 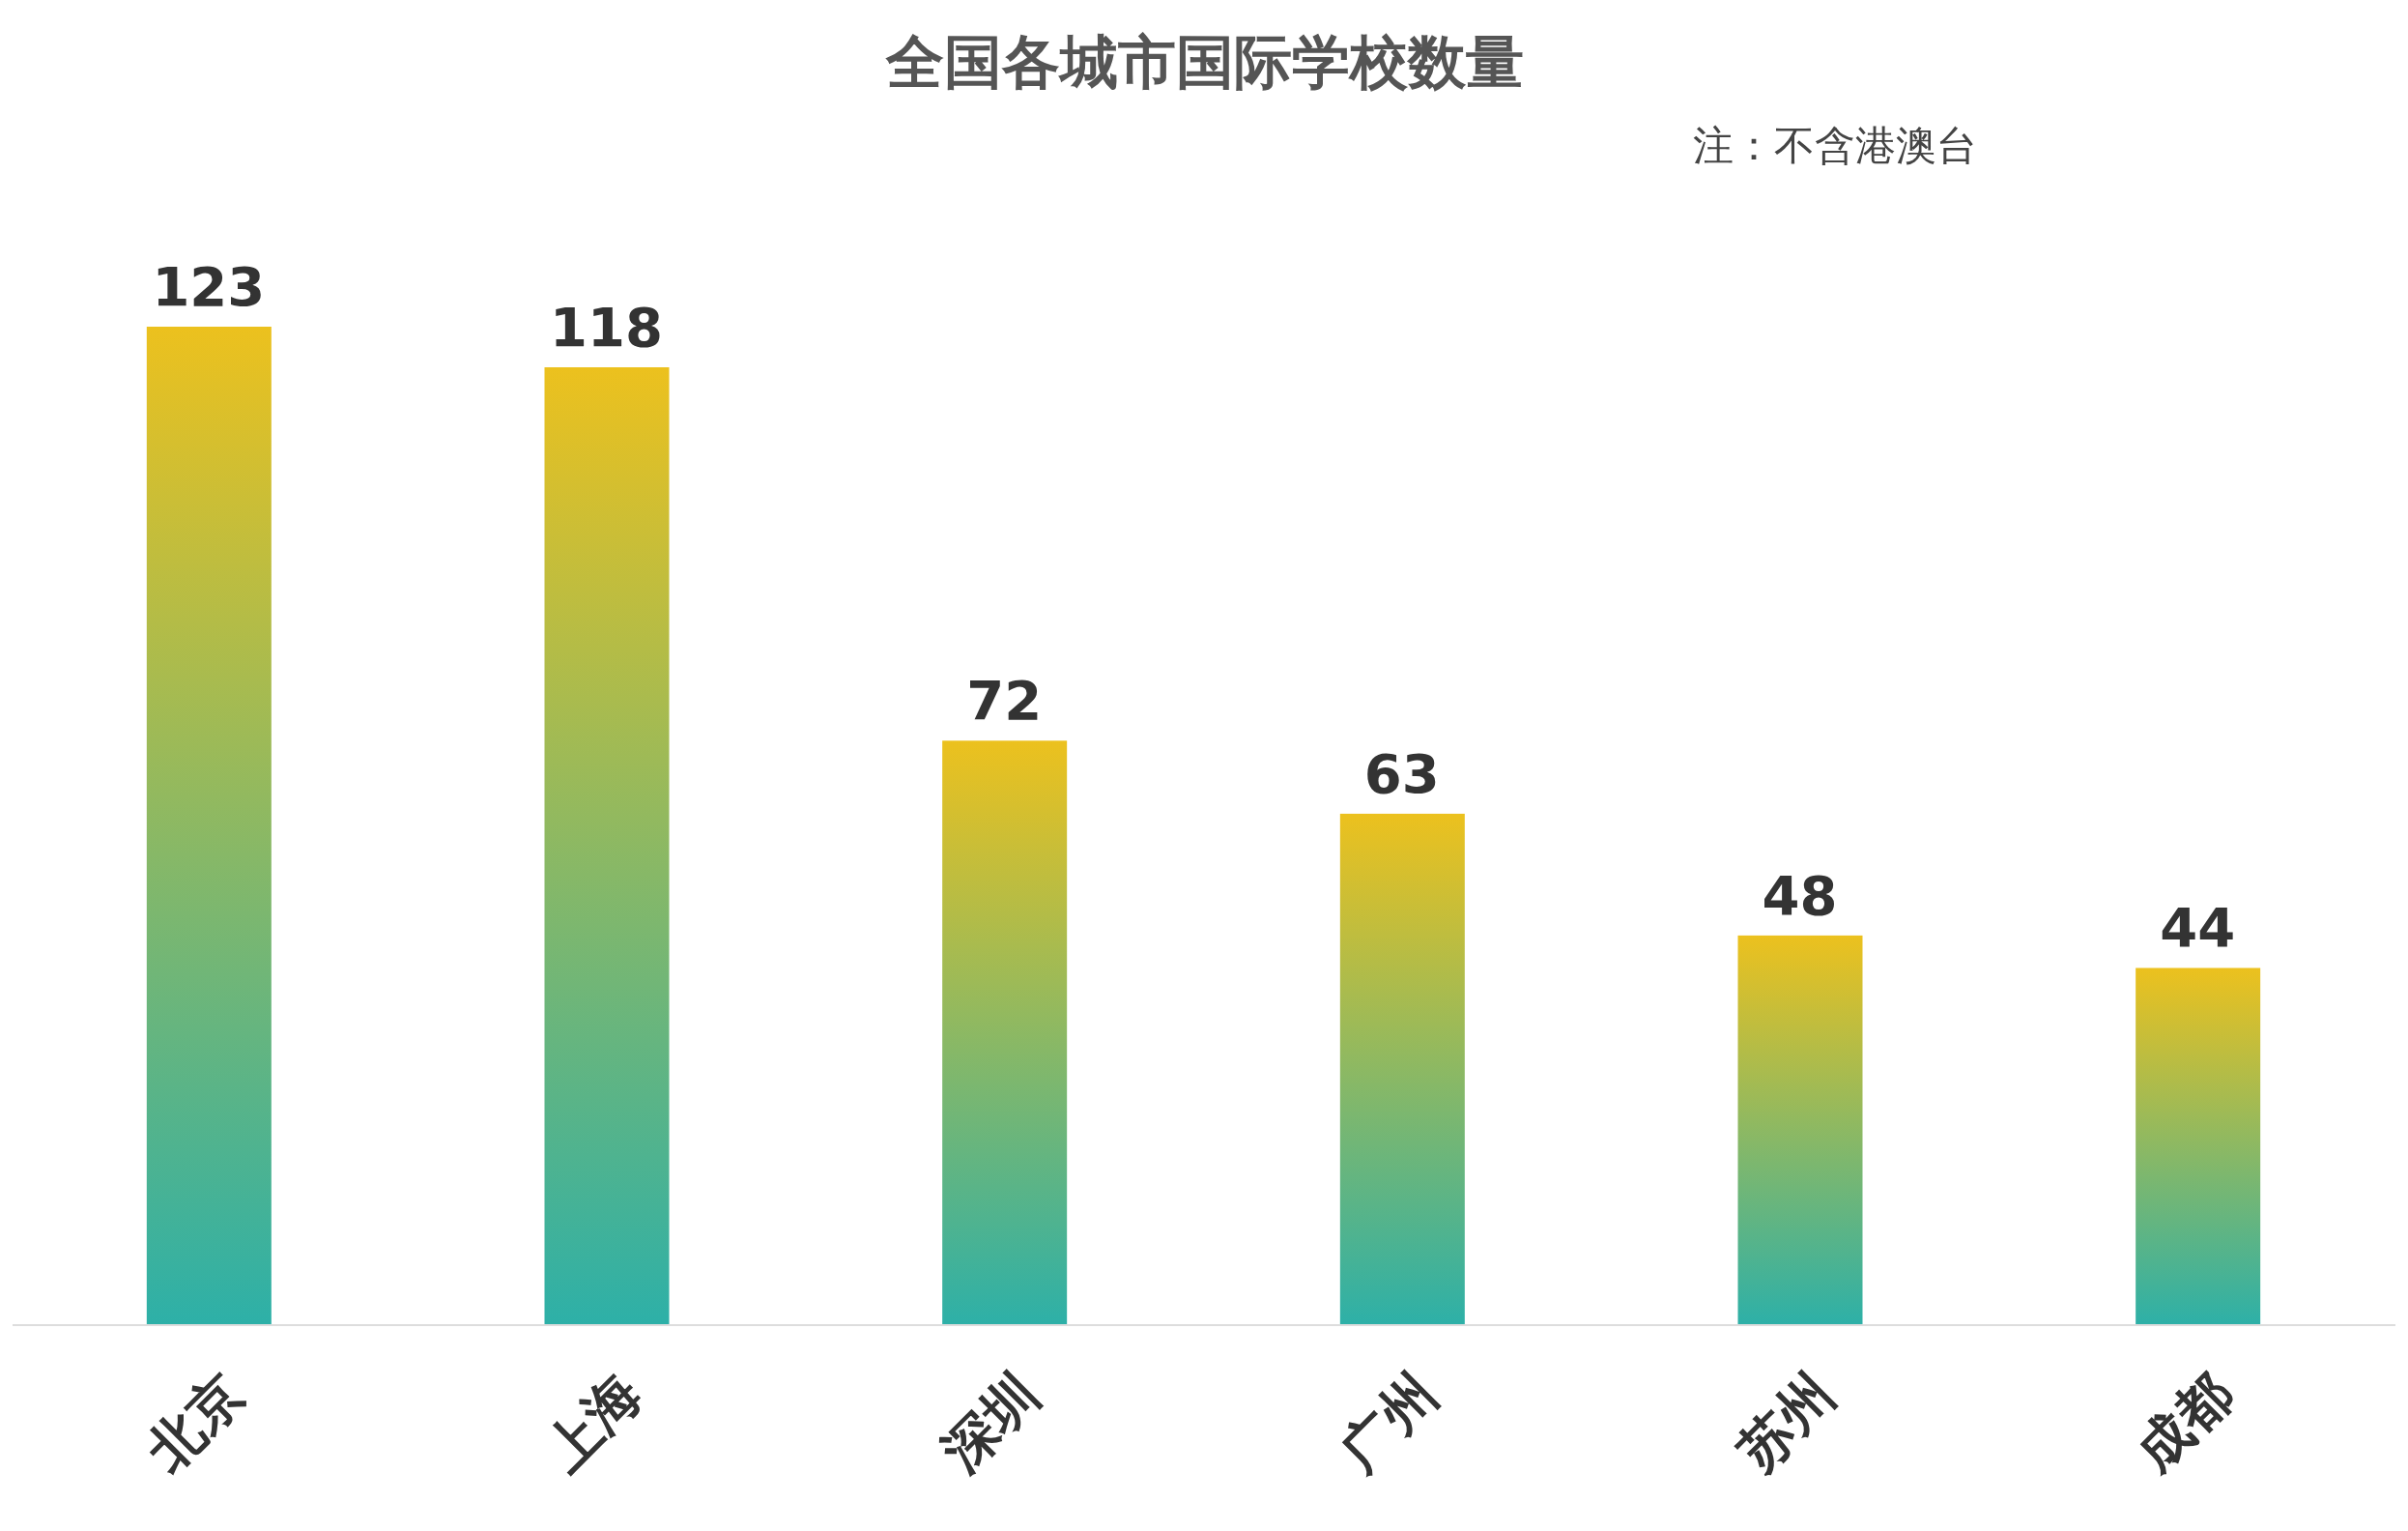 I want to click on x-tick-label: 北京, so click(x=195, y=1422).